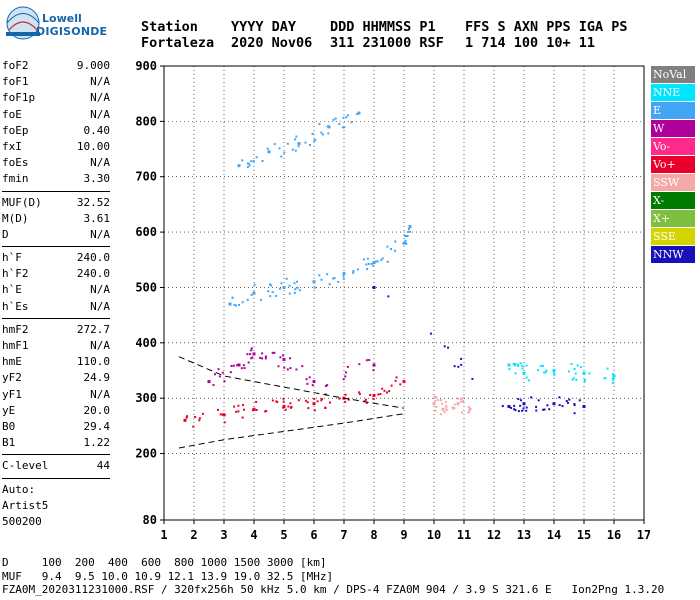 Image resolution: width=700 pixels, height=600 pixels. Describe the element at coordinates (56, 98) in the screenshot. I see `param-row: foF1p N/A` at that location.